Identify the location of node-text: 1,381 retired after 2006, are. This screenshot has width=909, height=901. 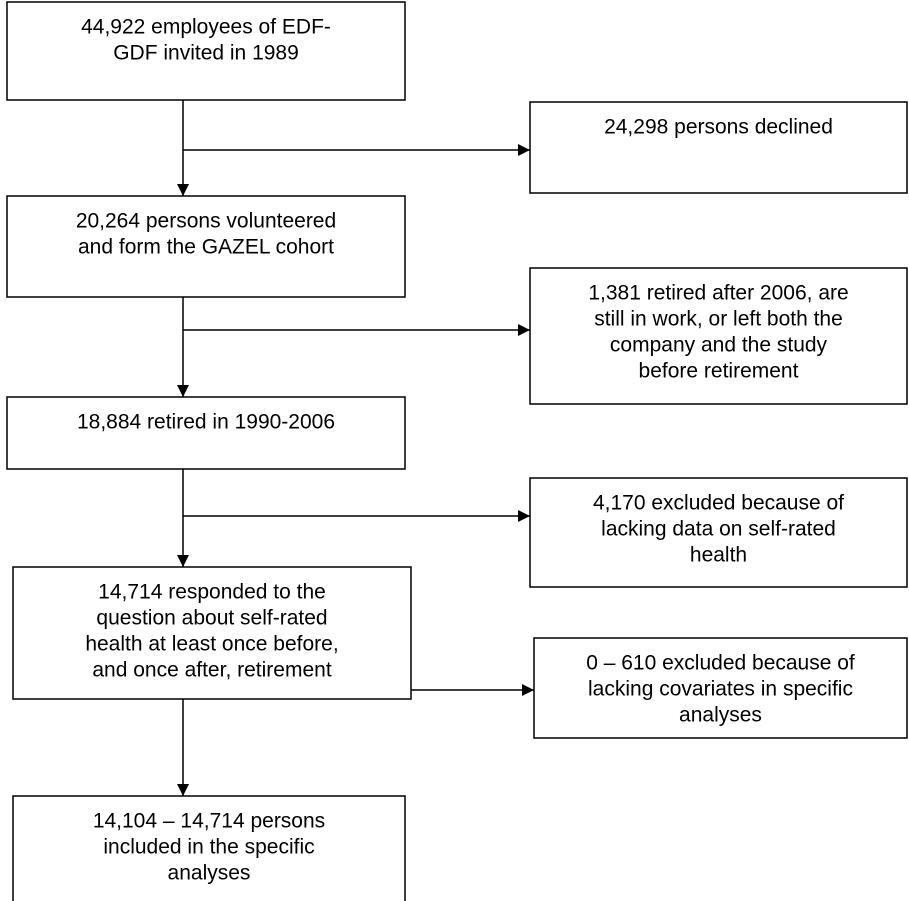
(718, 293).